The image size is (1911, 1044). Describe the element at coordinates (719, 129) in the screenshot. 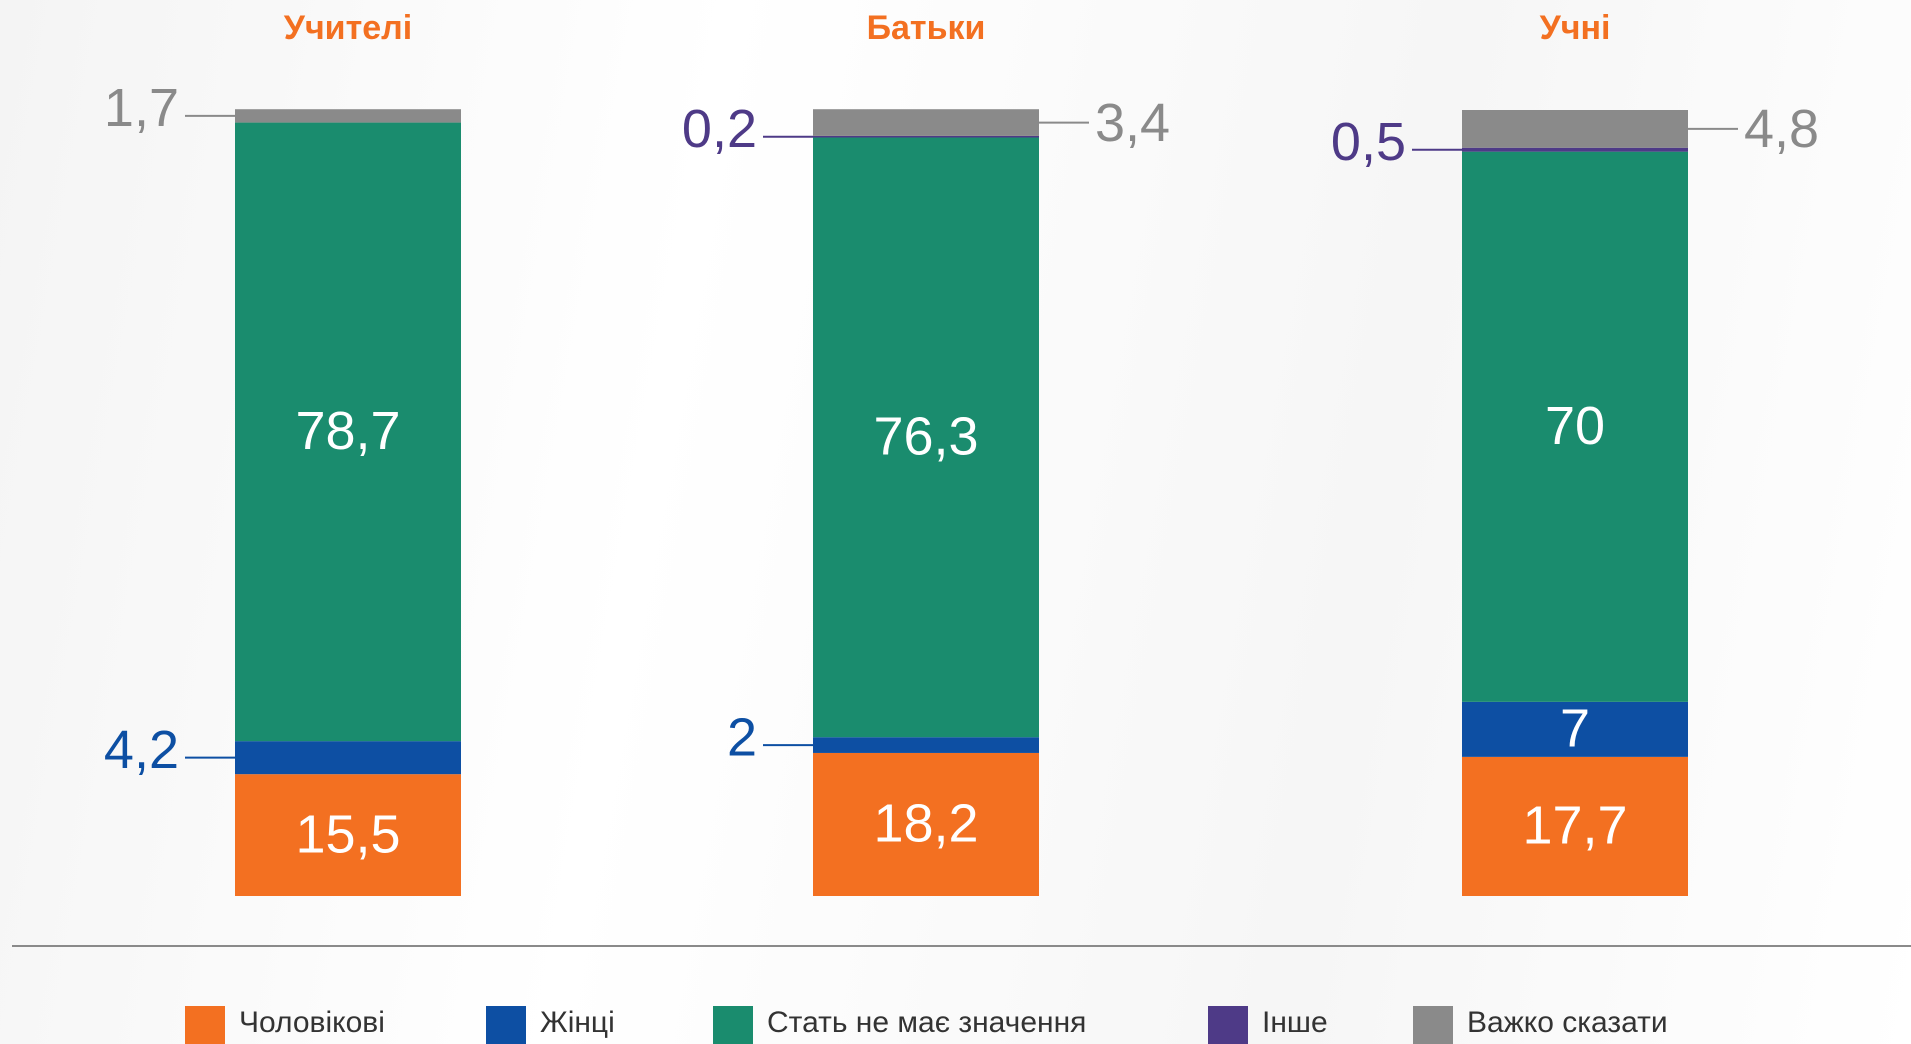

I see `value-label: 0,2` at that location.